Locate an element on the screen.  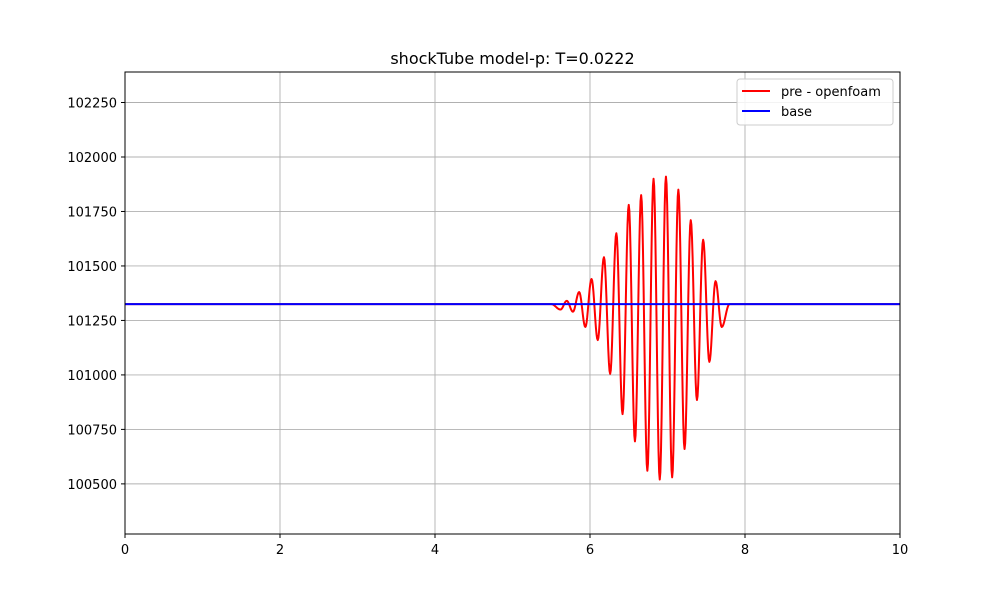
y-tick-label: 102250 is located at coordinates (92, 104).